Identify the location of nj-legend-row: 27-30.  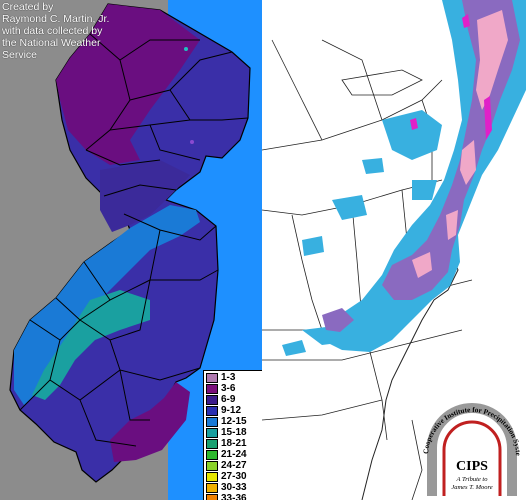
(234, 476).